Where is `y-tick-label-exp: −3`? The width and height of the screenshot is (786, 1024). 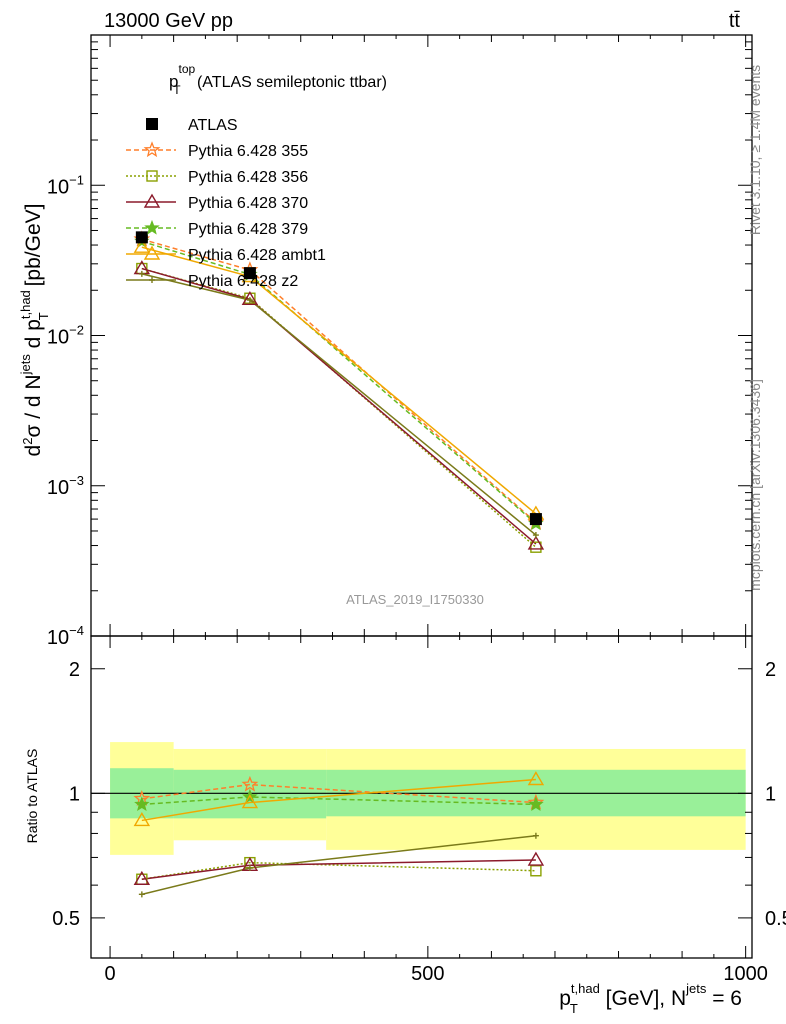 y-tick-label-exp: −3 is located at coordinates (76, 480).